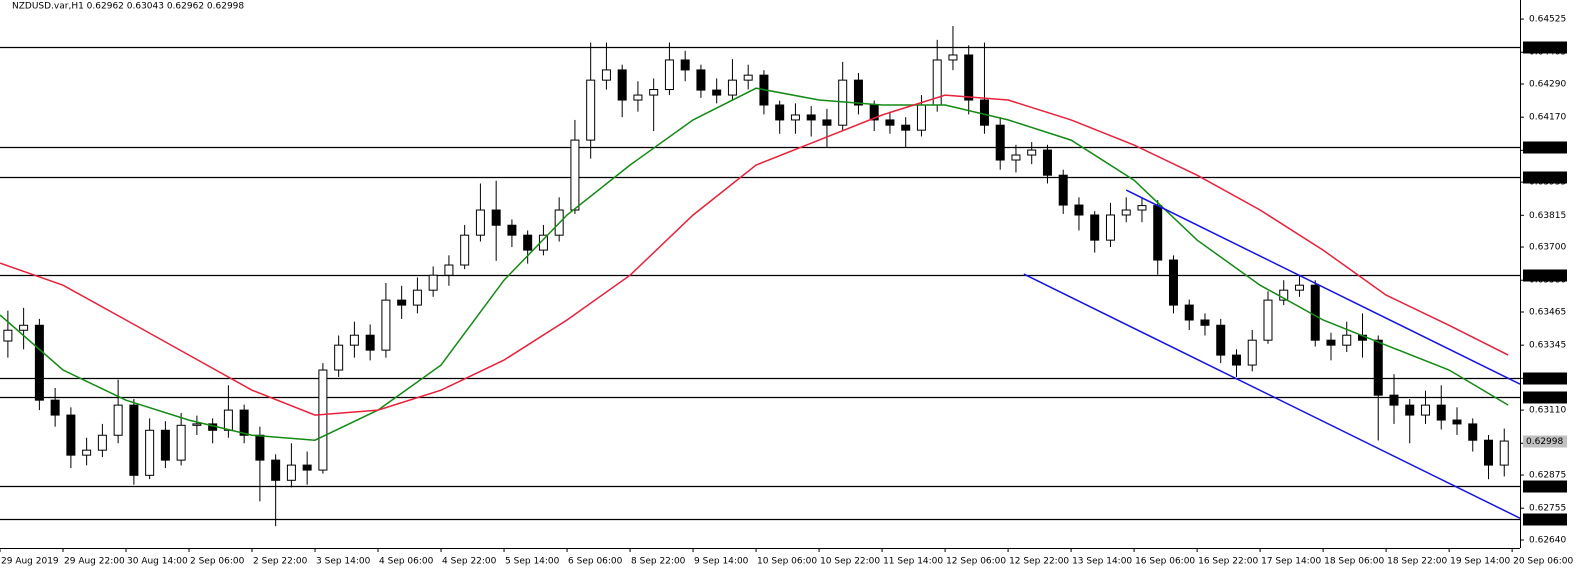  Describe the element at coordinates (1547, 248) in the screenshot. I see `y-tick-label: 0.63700` at that location.